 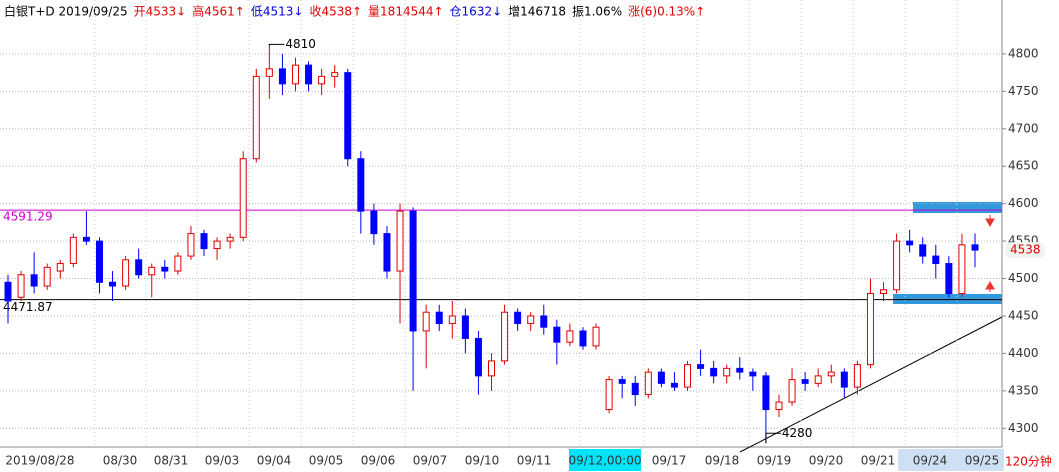 What do you see at coordinates (797, 433) in the screenshot?
I see `low-label: 4280` at bounding box center [797, 433].